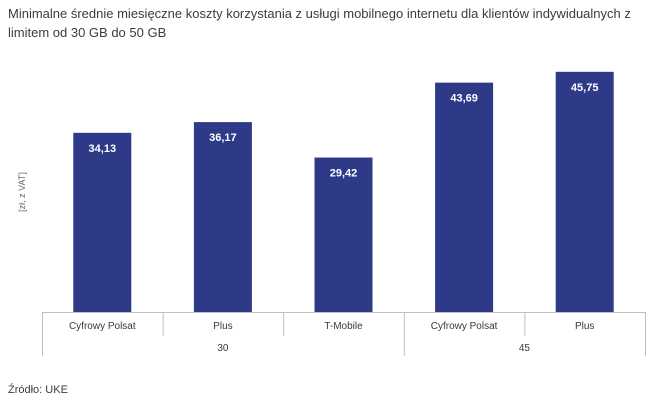 The width and height of the screenshot is (655, 405). What do you see at coordinates (525, 348) in the screenshot?
I see `x-group-label: 45` at bounding box center [525, 348].